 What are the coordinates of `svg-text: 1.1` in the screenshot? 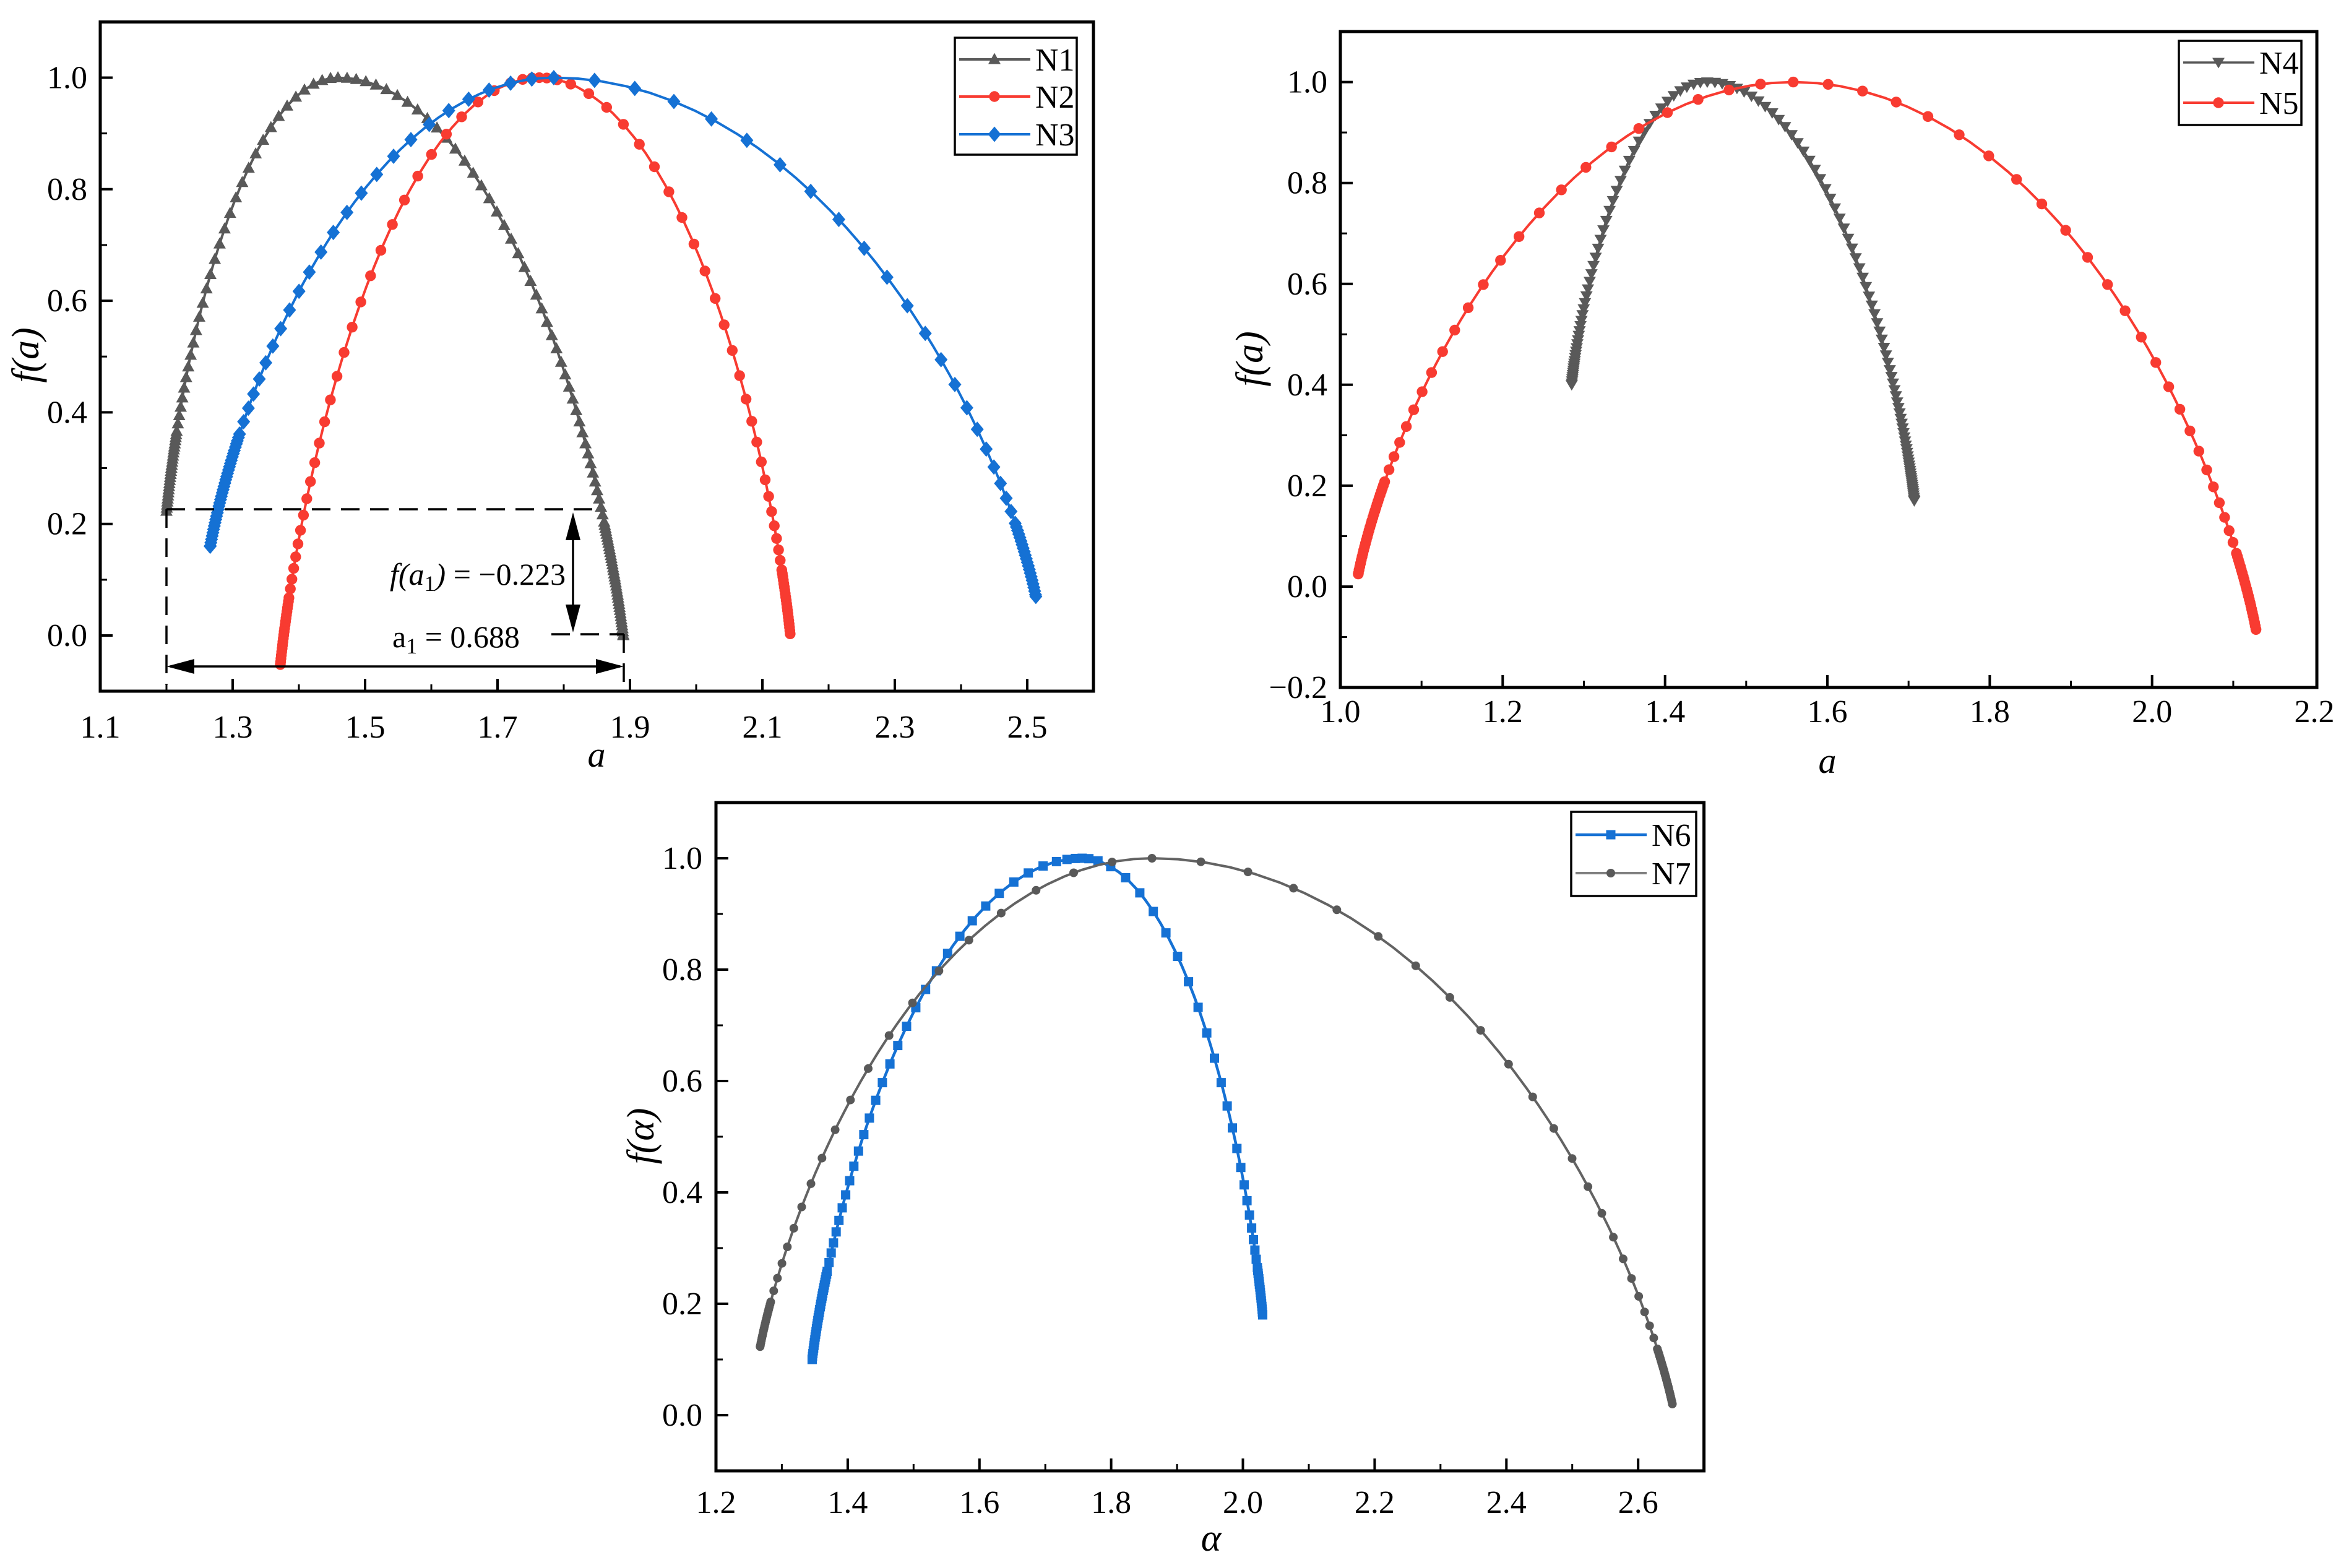 It's located at (100, 727).